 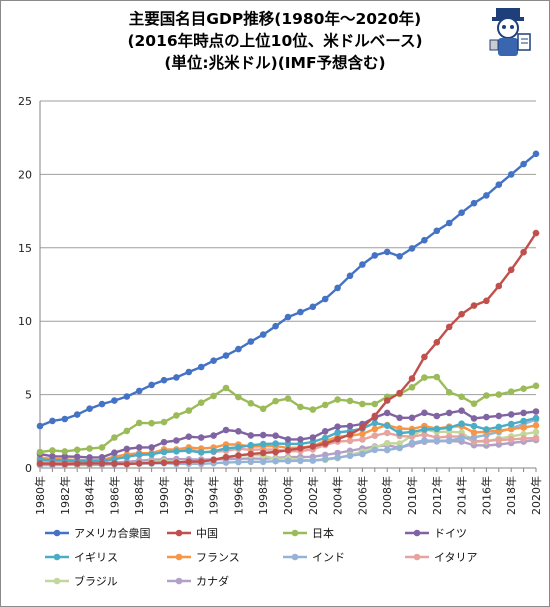 I want to click on x-tick-label: 2012年, so click(x=437, y=495).